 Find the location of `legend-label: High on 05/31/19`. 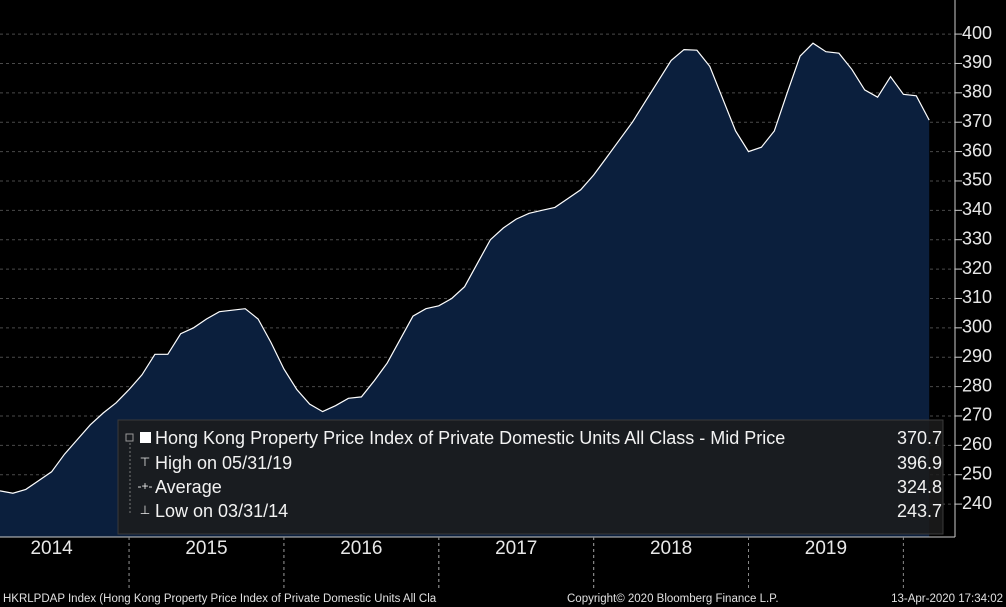

legend-label: High on 05/31/19 is located at coordinates (223, 463).